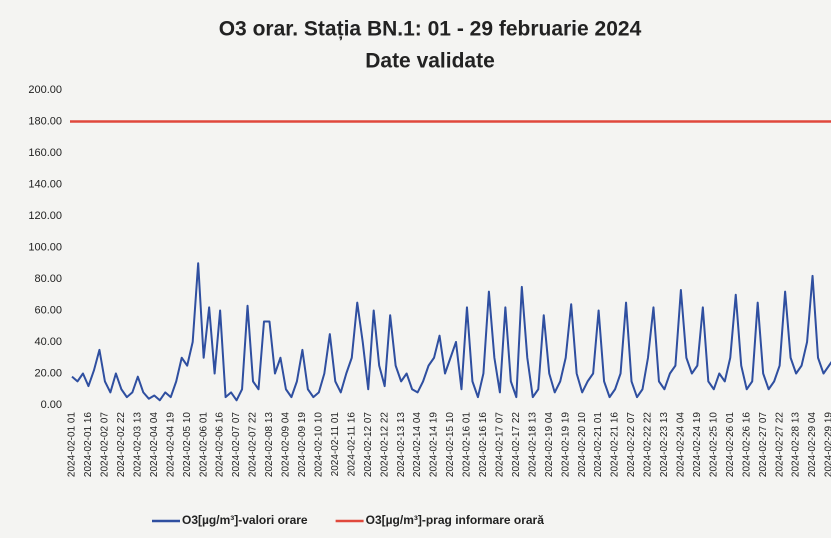 This screenshot has width=831, height=538. What do you see at coordinates (203, 444) in the screenshot?
I see `x-tick-label: 2024-02-06 01` at bounding box center [203, 444].